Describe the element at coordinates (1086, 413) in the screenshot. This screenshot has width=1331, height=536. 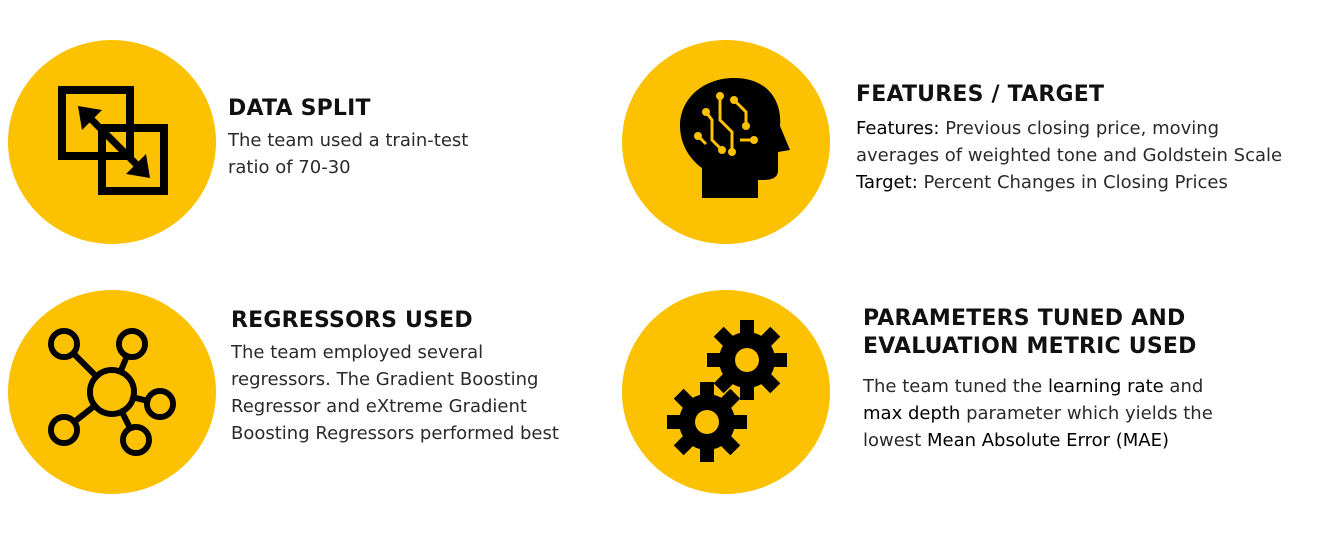
I see `parameters-text-part: parameter which yields the` at that location.